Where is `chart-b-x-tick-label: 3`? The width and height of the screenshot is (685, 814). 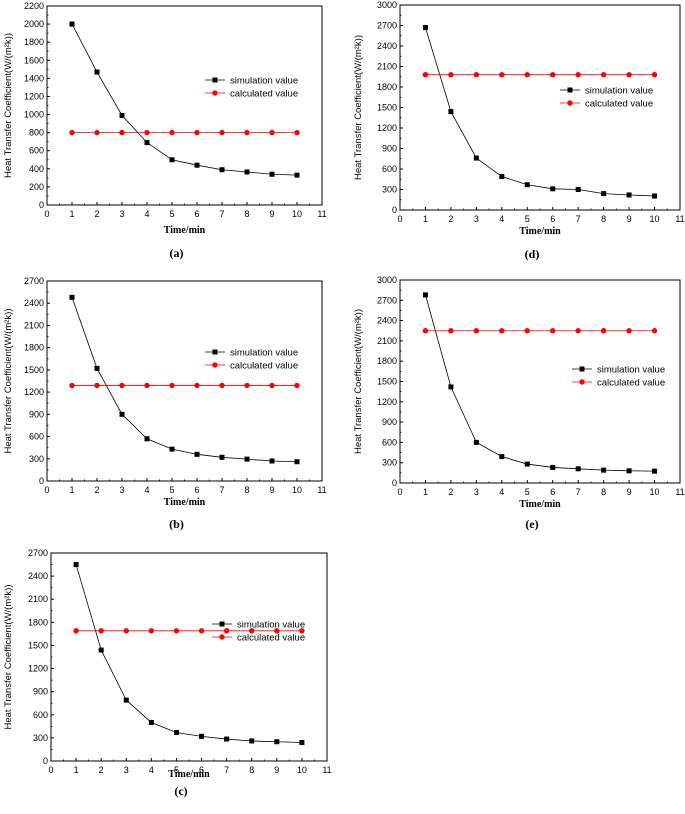
chart-b-x-tick-label: 3 is located at coordinates (121, 490).